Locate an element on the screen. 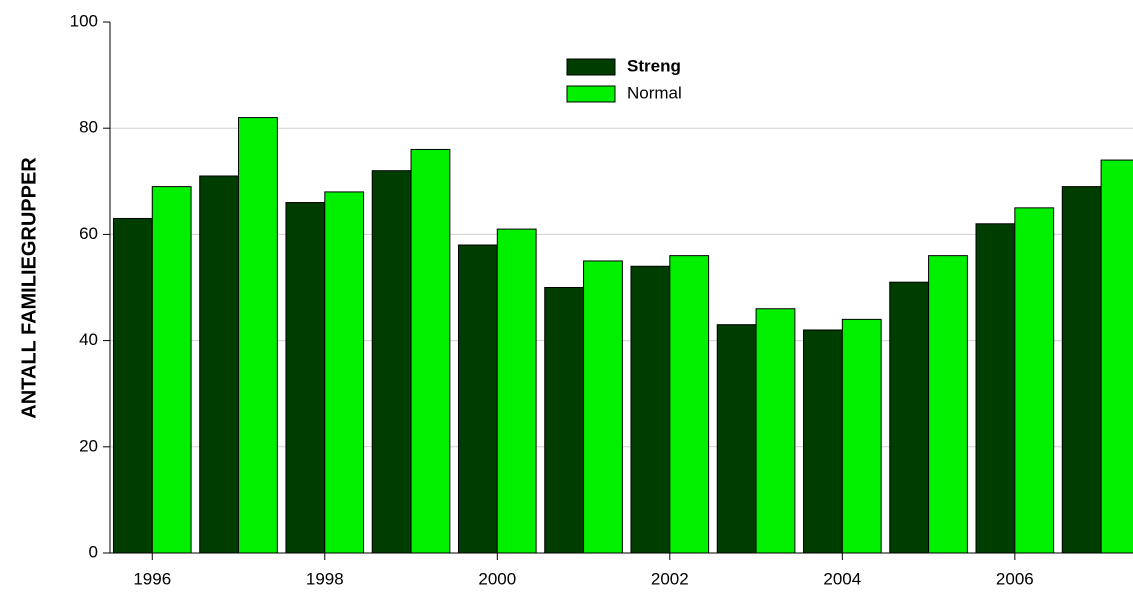 The image size is (1133, 595). y-tick-label: 0 is located at coordinates (93, 551).